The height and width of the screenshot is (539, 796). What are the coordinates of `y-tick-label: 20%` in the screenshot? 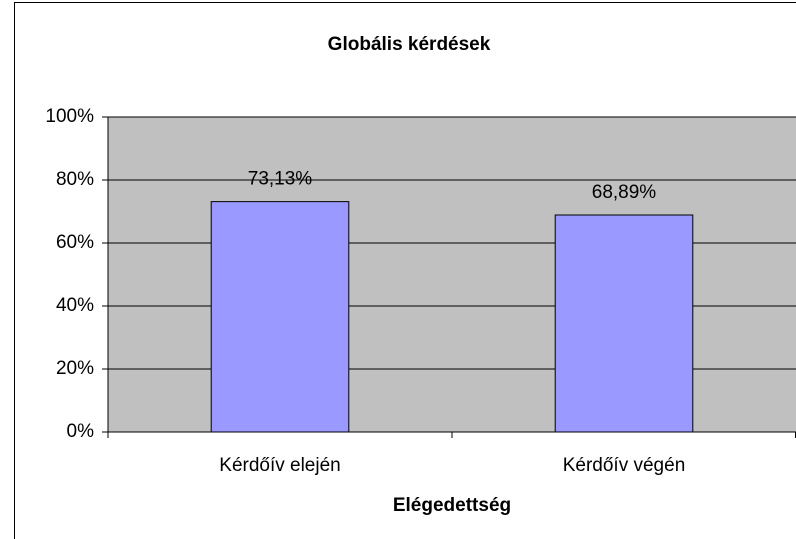 It's located at (75, 368).